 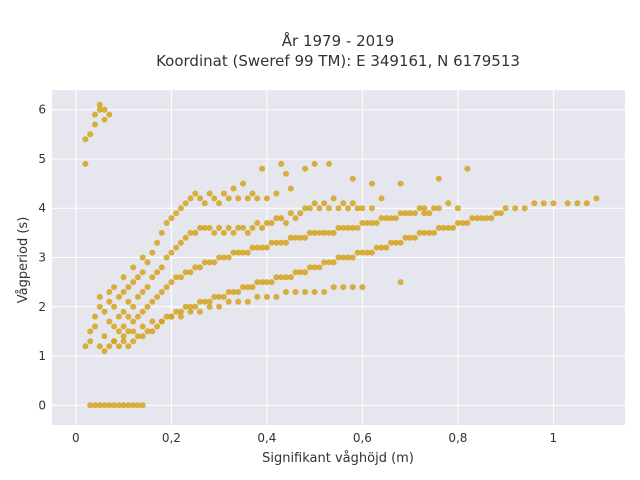 What do you see at coordinates (338, 458) in the screenshot?
I see `x-axis-title: Signifikant våghöjd (m)` at bounding box center [338, 458].